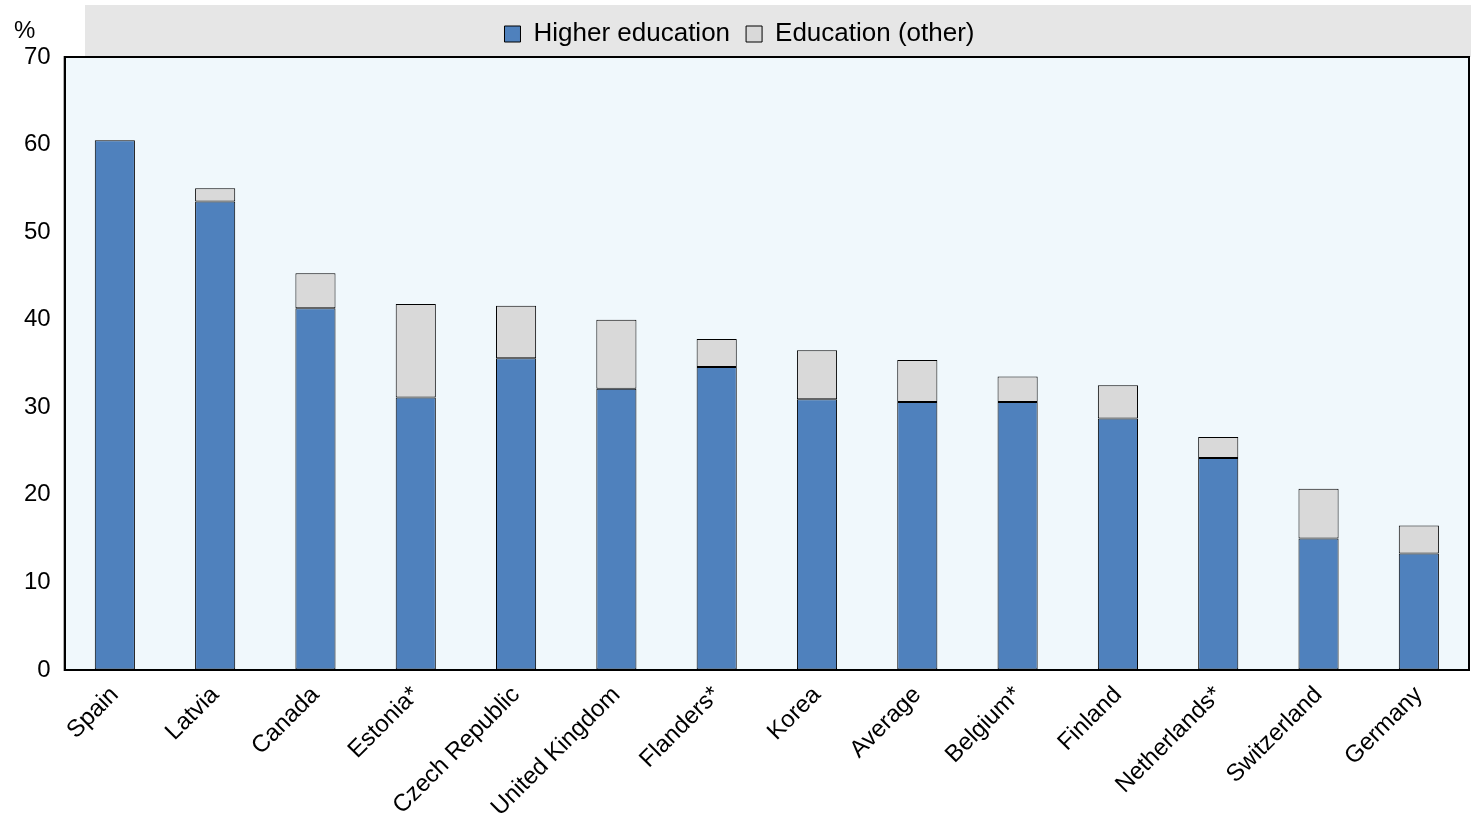 The image size is (1471, 825). What do you see at coordinates (37, 493) in the screenshot?
I see `y-tick-label: 20` at bounding box center [37, 493].